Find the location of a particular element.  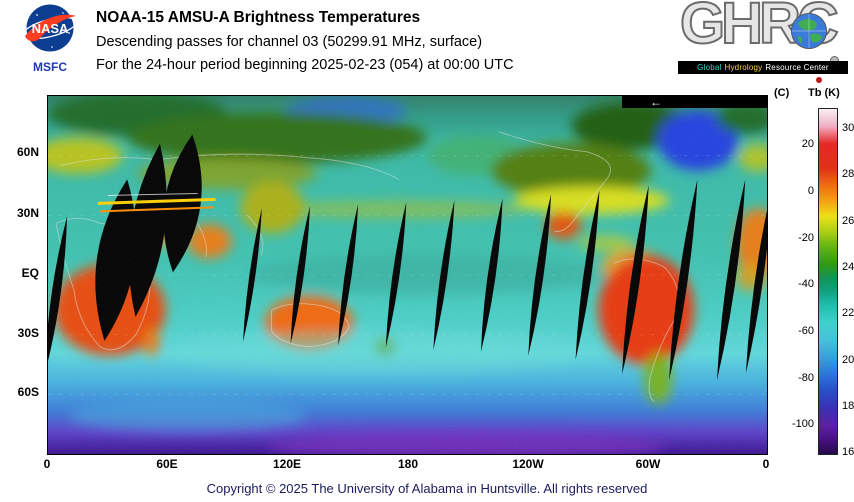

colorbar-c-n100: -100 is located at coordinates (802, 424).